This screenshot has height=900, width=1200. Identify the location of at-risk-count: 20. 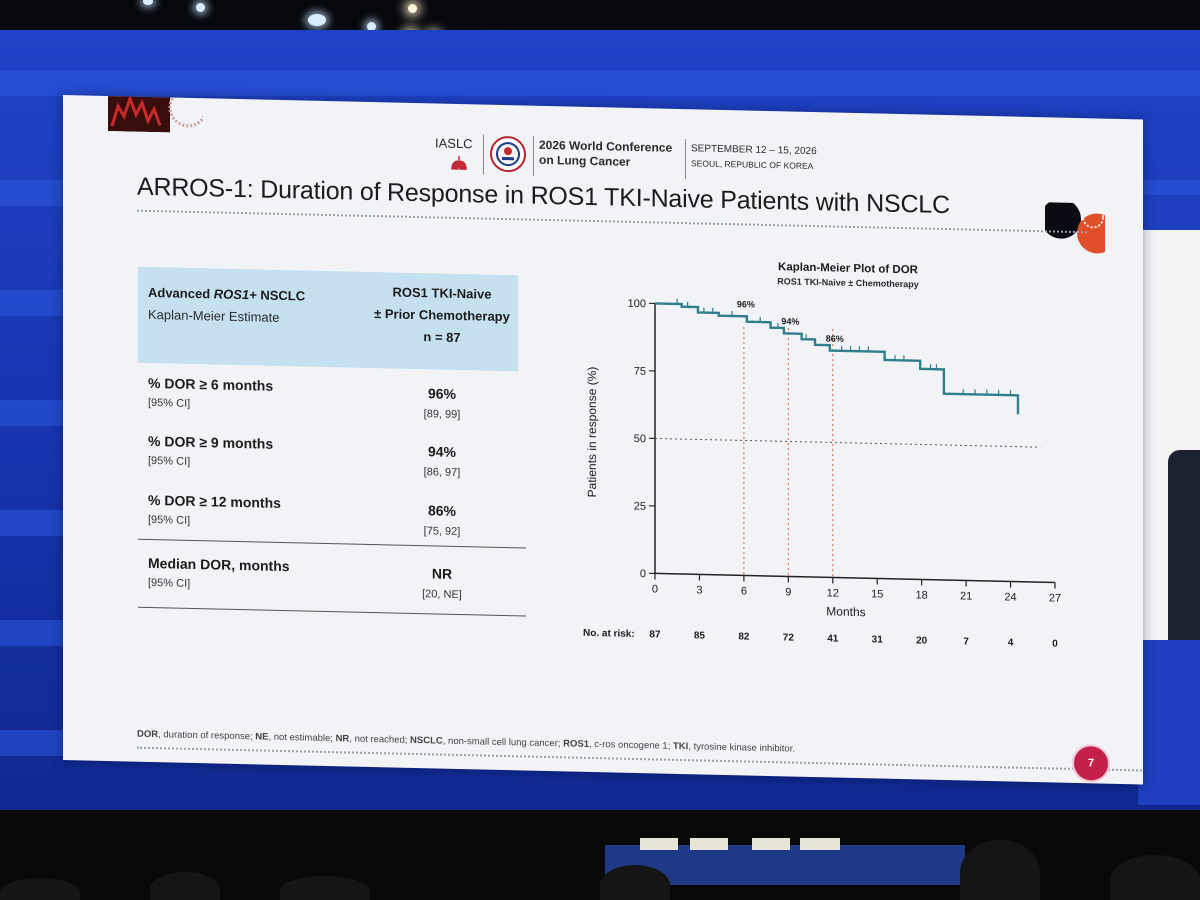
(922, 640).